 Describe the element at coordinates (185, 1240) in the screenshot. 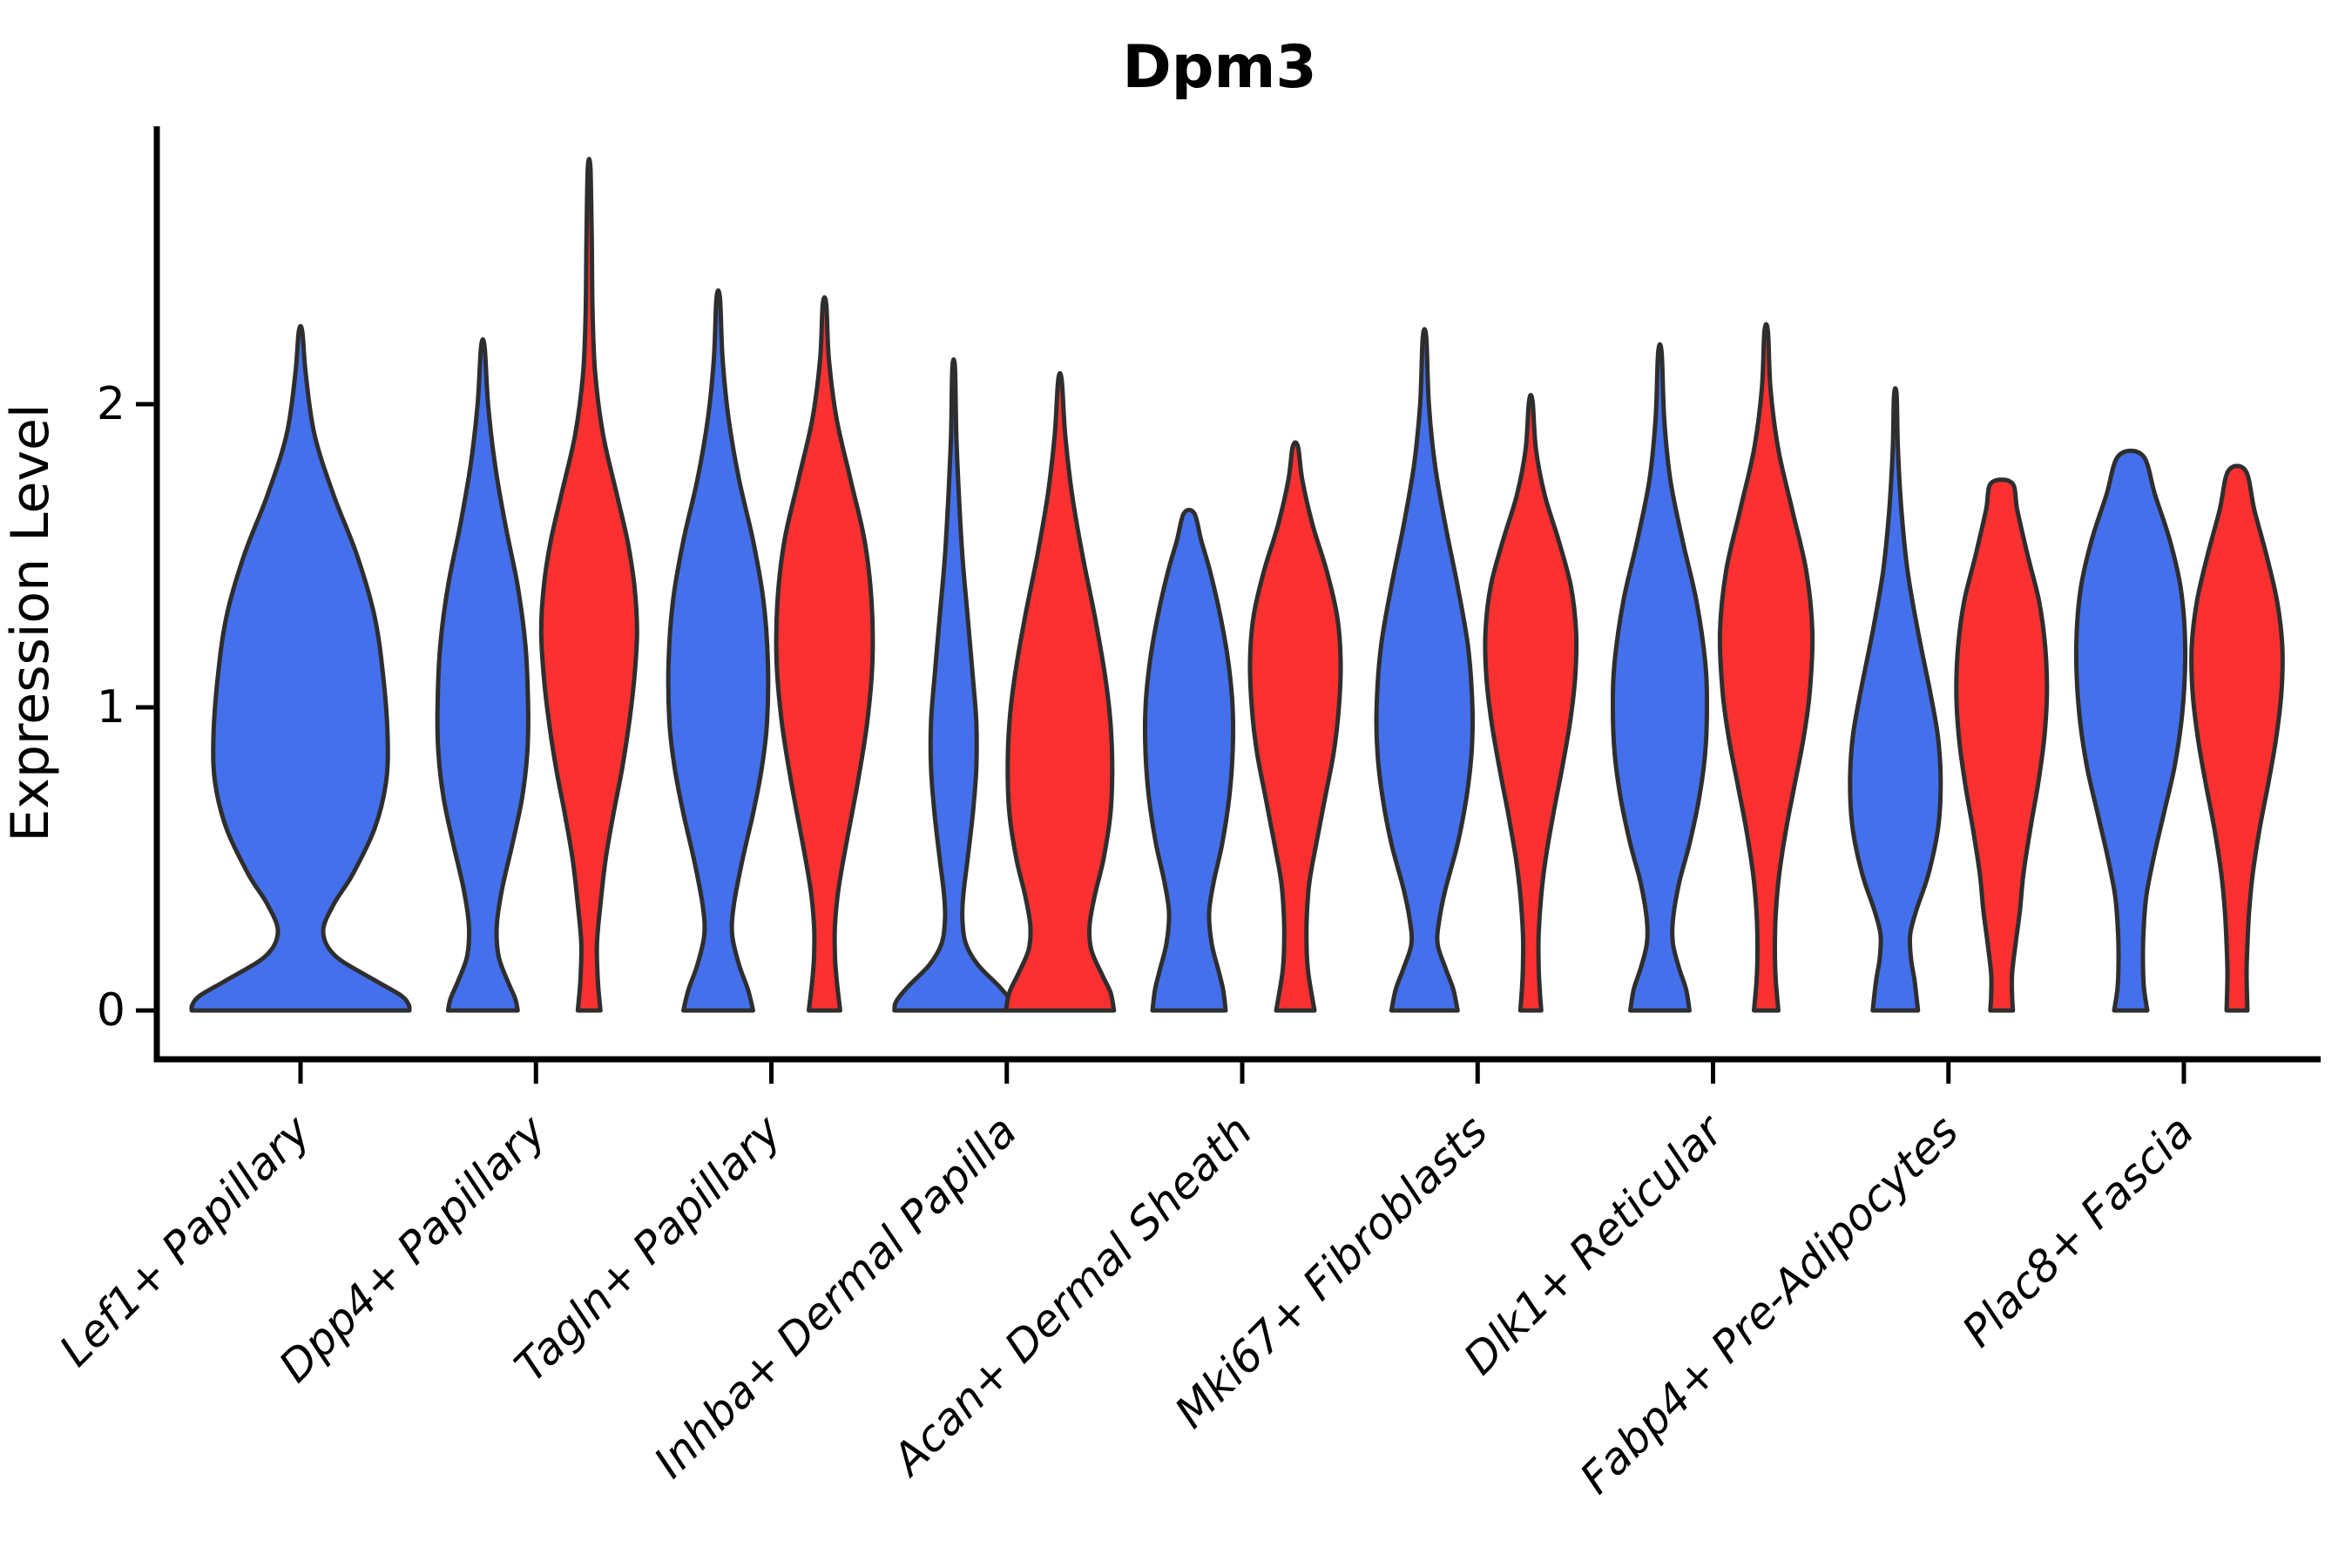

I see `x-tick-label-lef1-papillary: Lef1+ Papillary` at that location.